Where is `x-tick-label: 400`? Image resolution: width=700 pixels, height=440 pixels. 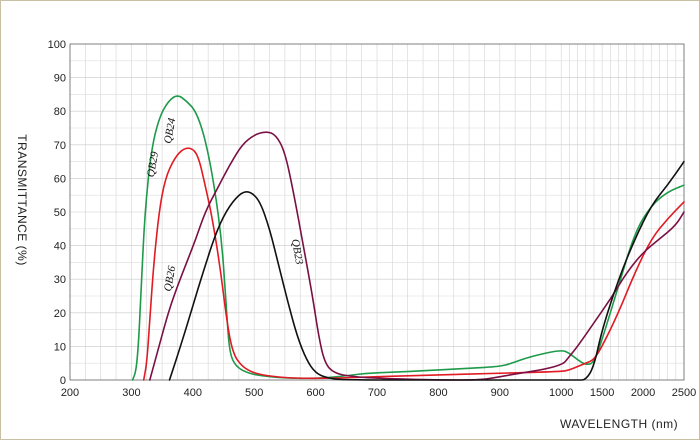 x-tick-label: 400 is located at coordinates (193, 393).